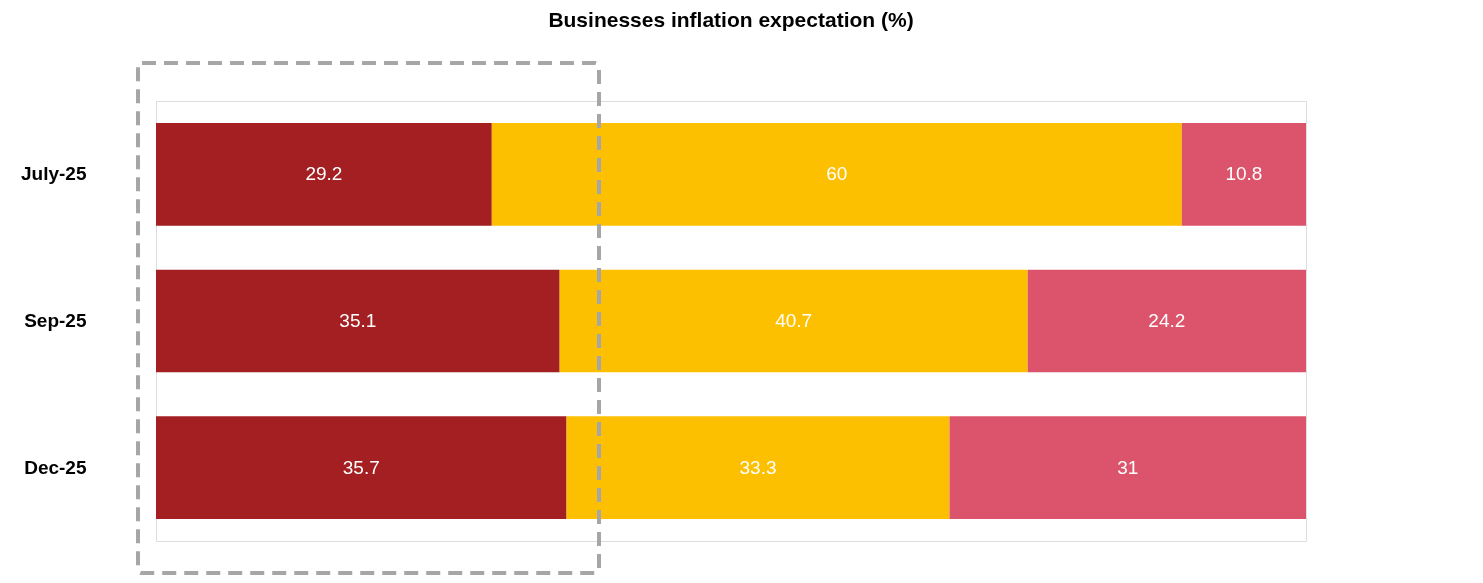  Describe the element at coordinates (731, 19) in the screenshot. I see `chart-title: Businesses inflation expectation (%)` at that location.